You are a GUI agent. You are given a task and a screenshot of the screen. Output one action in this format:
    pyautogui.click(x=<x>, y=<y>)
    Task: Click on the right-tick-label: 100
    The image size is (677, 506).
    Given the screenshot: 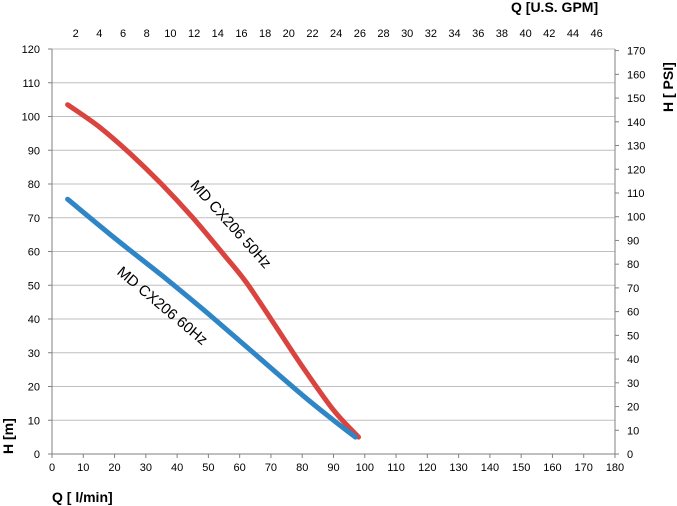 What is the action you would take?
    pyautogui.click(x=636, y=218)
    